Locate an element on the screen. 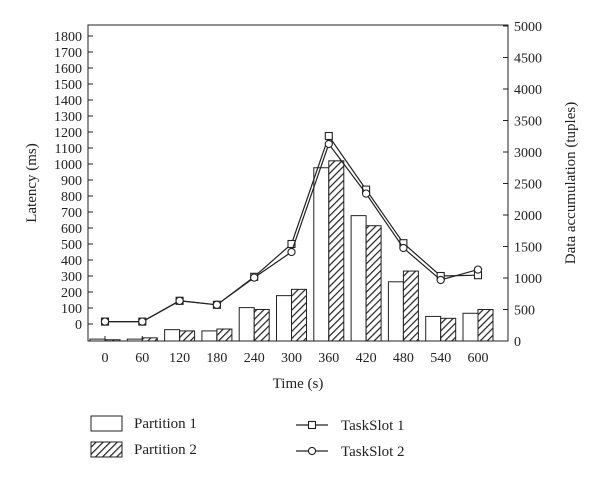  legend-label: TaskSlot 2 is located at coordinates (373, 452).